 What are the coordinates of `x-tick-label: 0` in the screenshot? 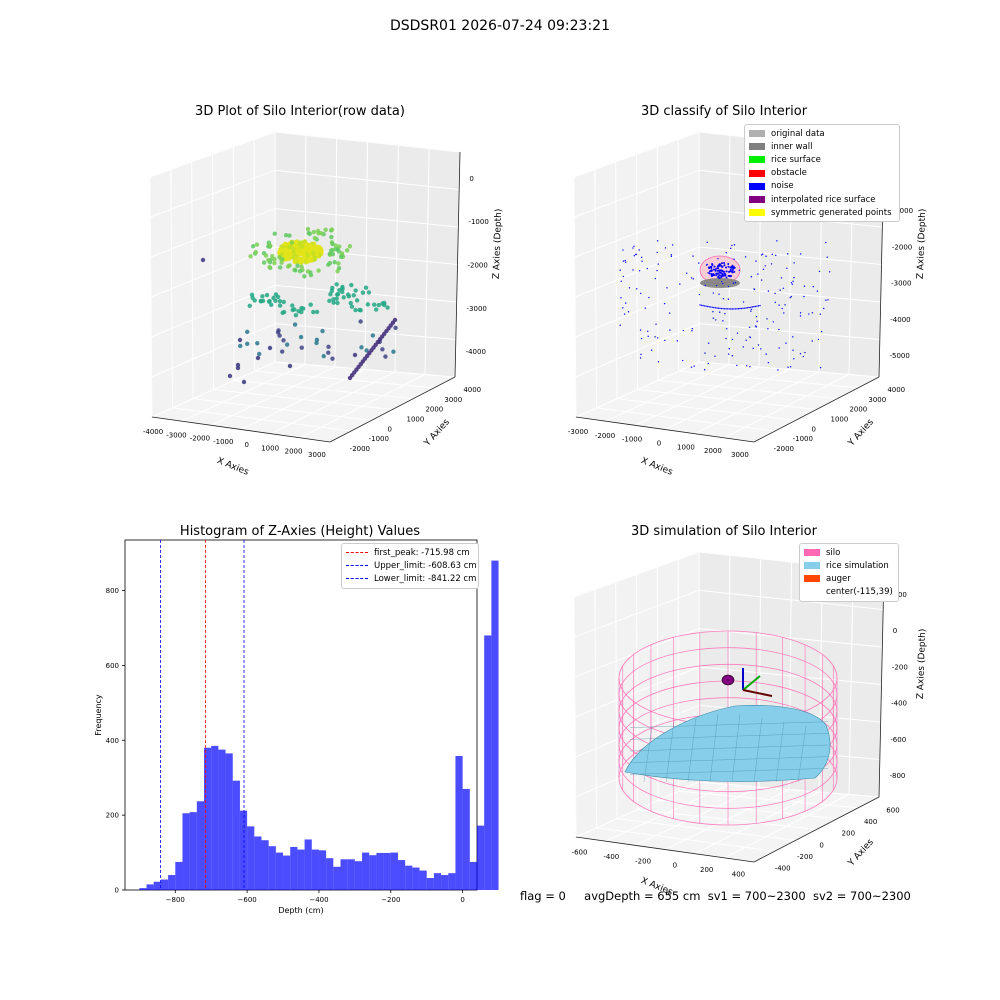 It's located at (659, 444).